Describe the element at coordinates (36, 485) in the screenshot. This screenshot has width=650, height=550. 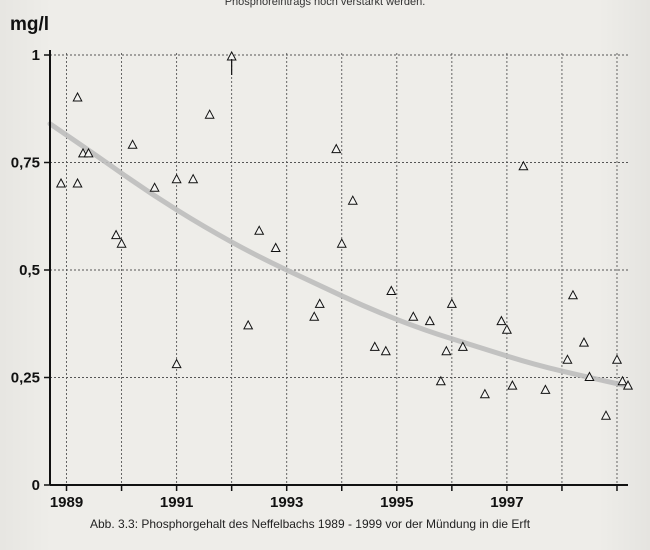
I see `y-tick-label: 0` at that location.